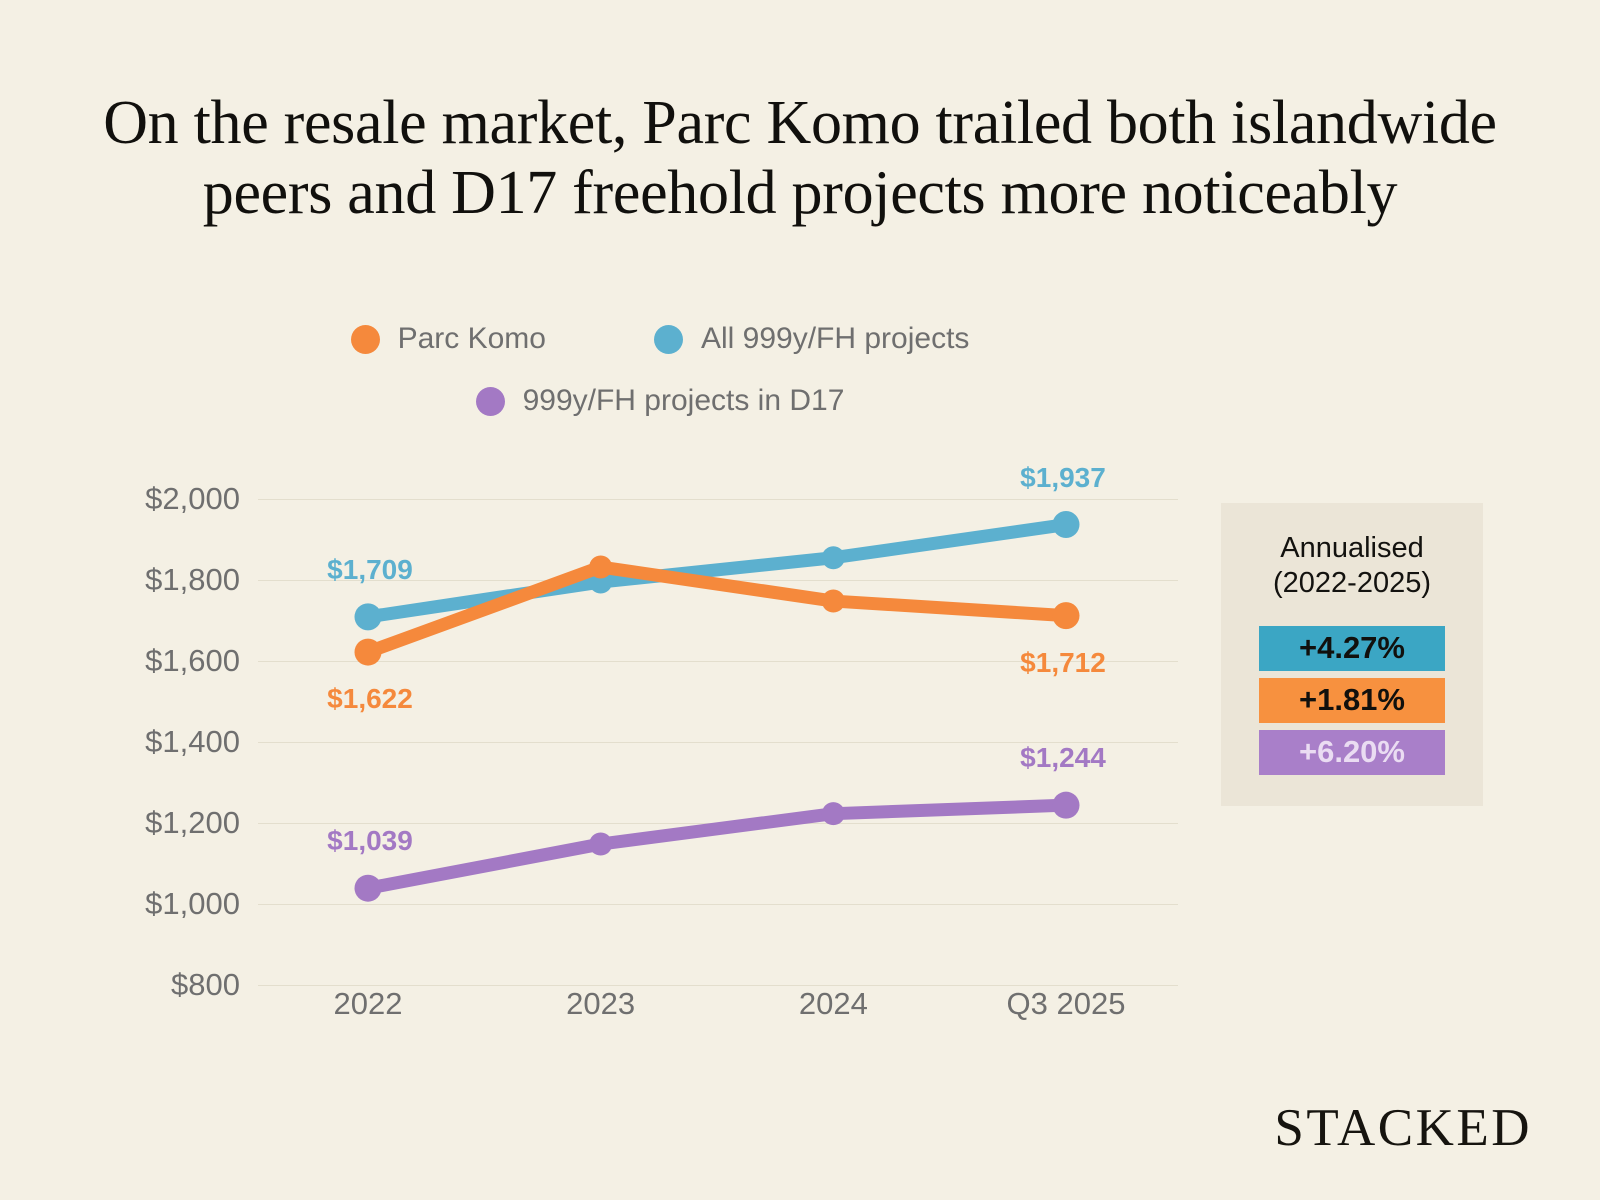 The width and height of the screenshot is (1600, 1200). Describe the element at coordinates (1352, 648) in the screenshot. I see `annualised-badge-all-999y-fh: +4.27%` at that location.